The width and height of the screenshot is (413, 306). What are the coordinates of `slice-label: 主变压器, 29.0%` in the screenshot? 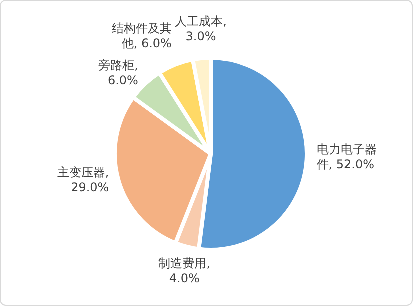 It's located at (83, 180).